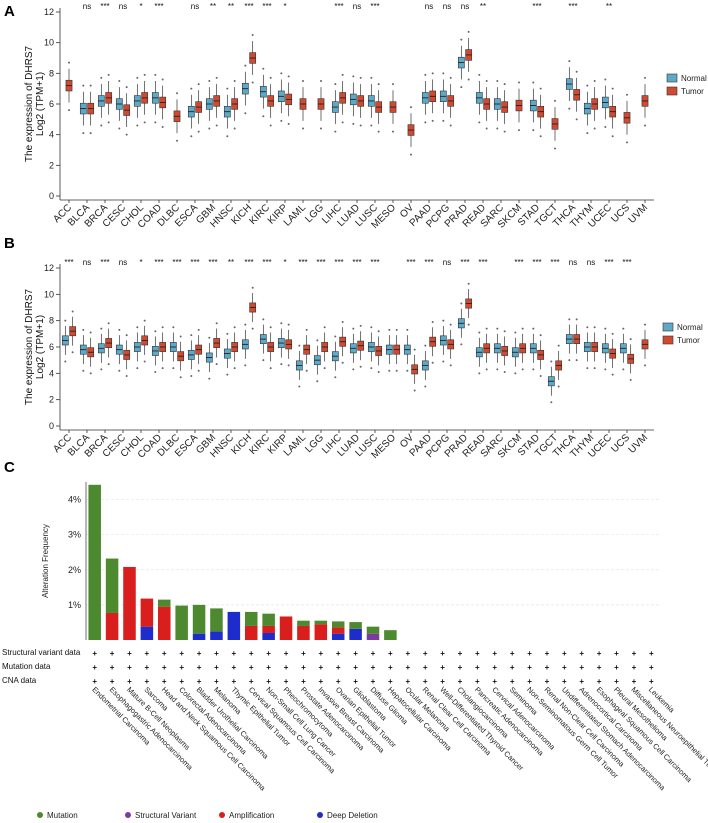 This screenshot has width=708, height=823. What do you see at coordinates (373, 636) in the screenshot?
I see `bar-structural-variant` at bounding box center [373, 636].